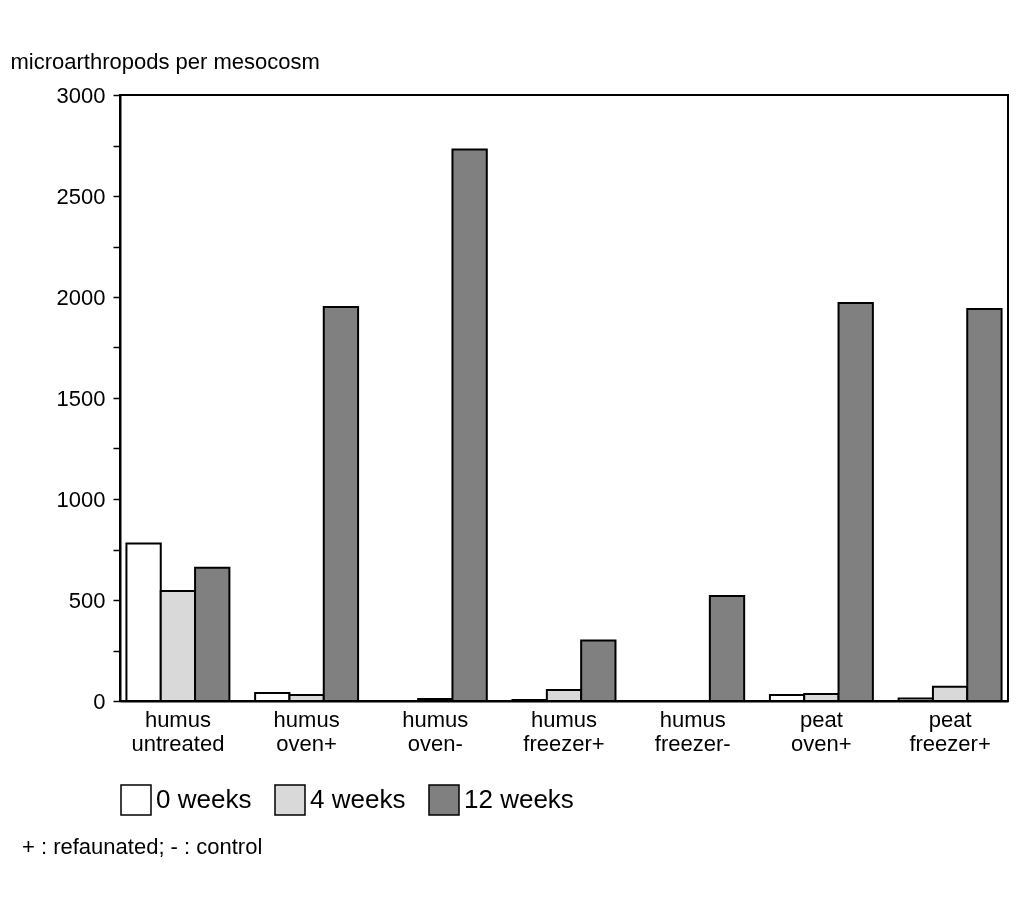 This screenshot has width=1019, height=921. What do you see at coordinates (692, 731) in the screenshot?
I see `x-tick-label: humus freezer-` at bounding box center [692, 731].